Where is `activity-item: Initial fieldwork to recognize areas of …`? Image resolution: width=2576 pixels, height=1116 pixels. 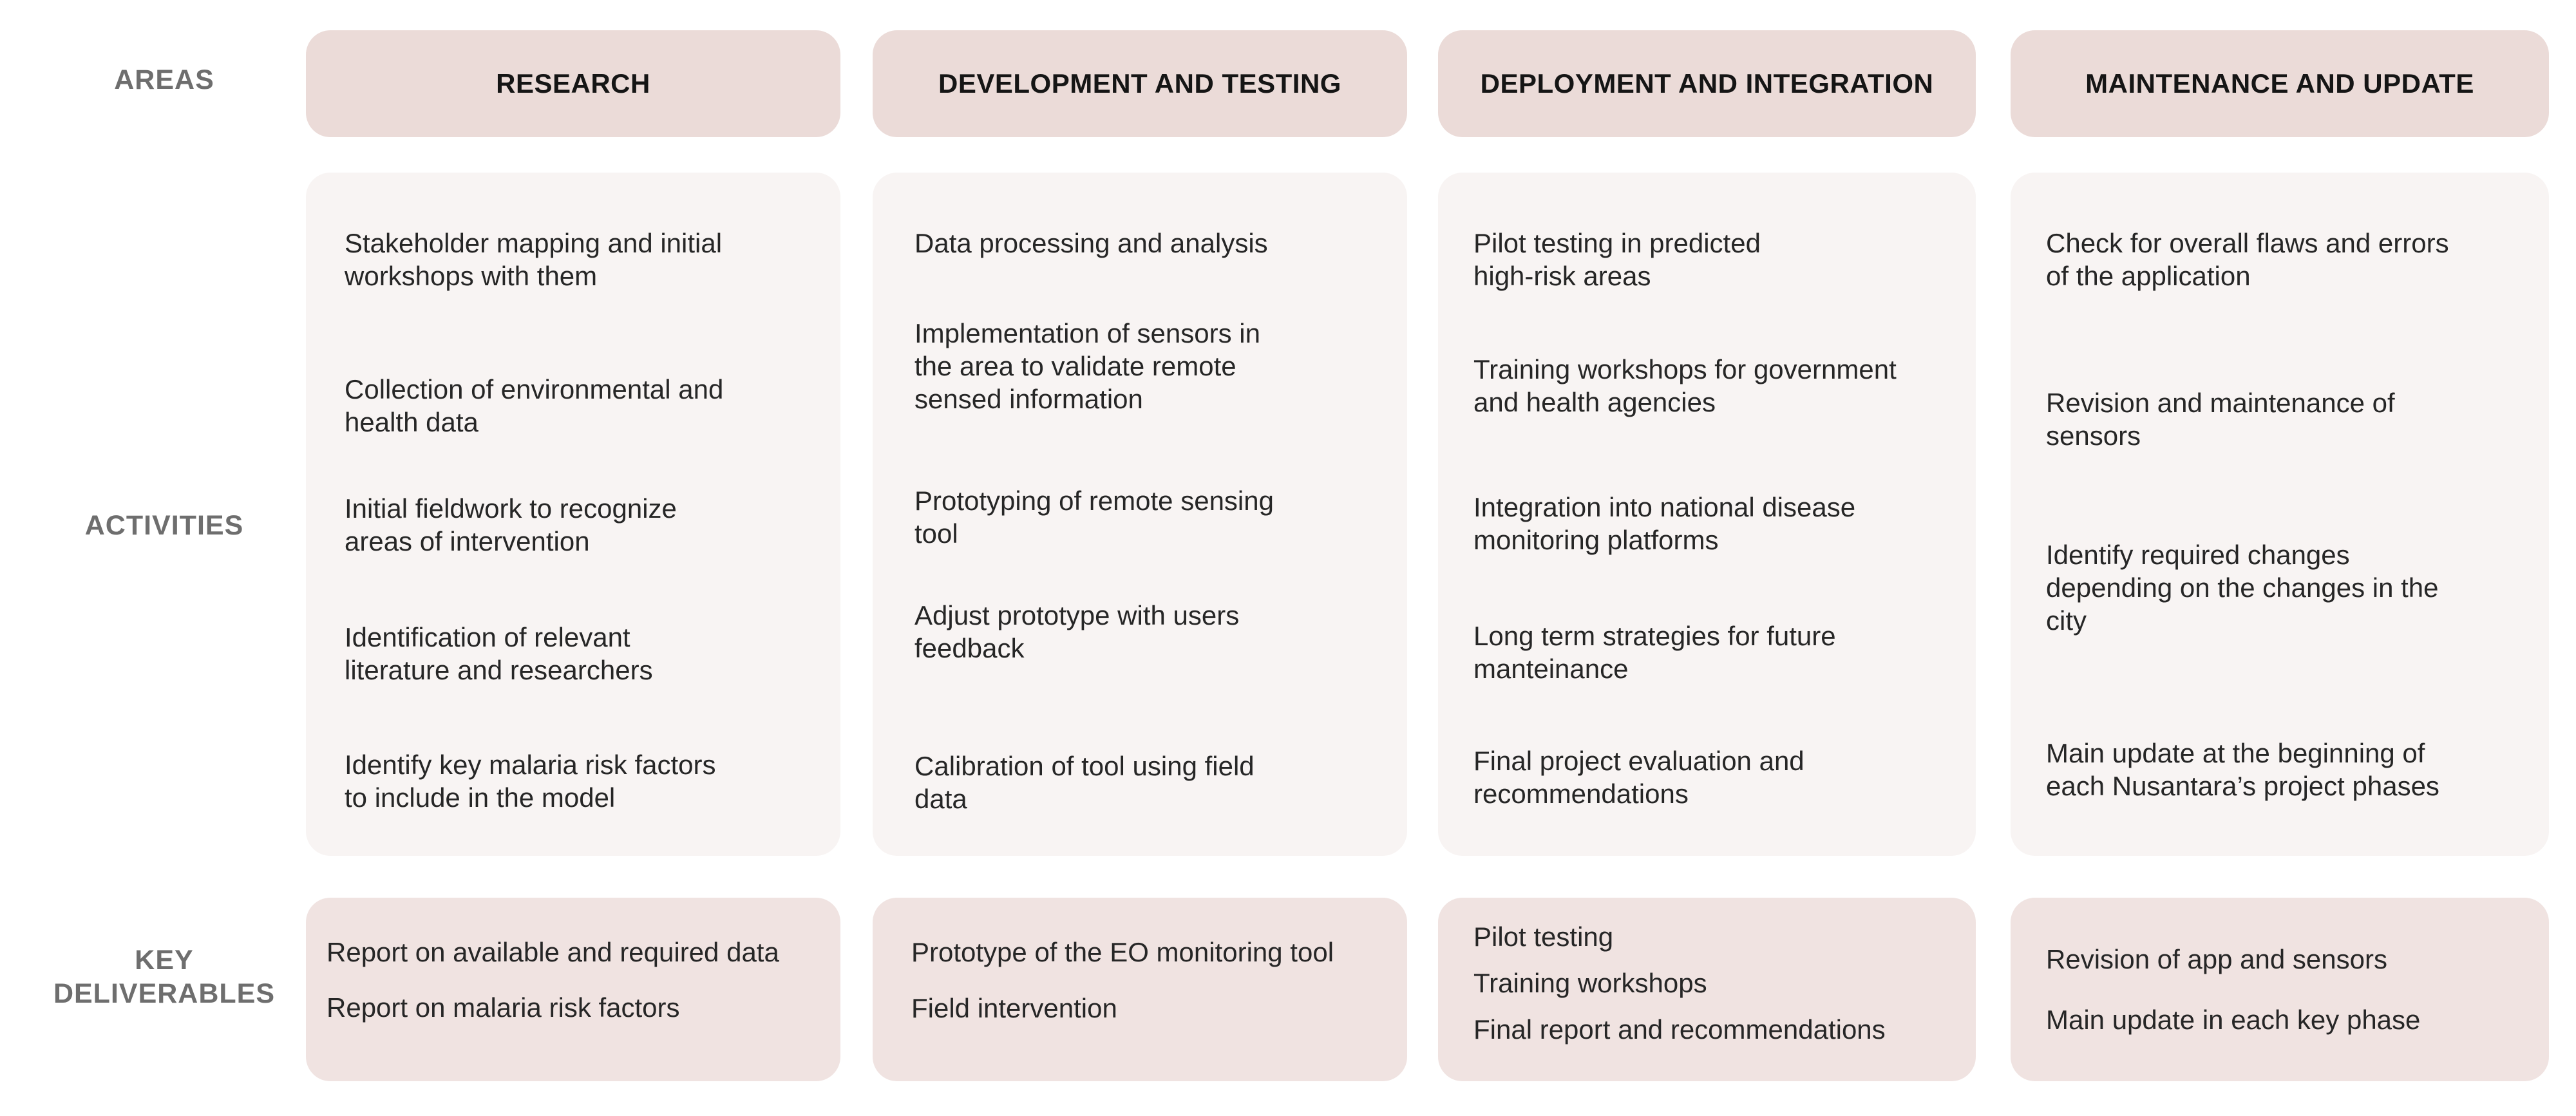
activity-item: Initial fieldwork to recognize areas of … is located at coordinates (511, 524).